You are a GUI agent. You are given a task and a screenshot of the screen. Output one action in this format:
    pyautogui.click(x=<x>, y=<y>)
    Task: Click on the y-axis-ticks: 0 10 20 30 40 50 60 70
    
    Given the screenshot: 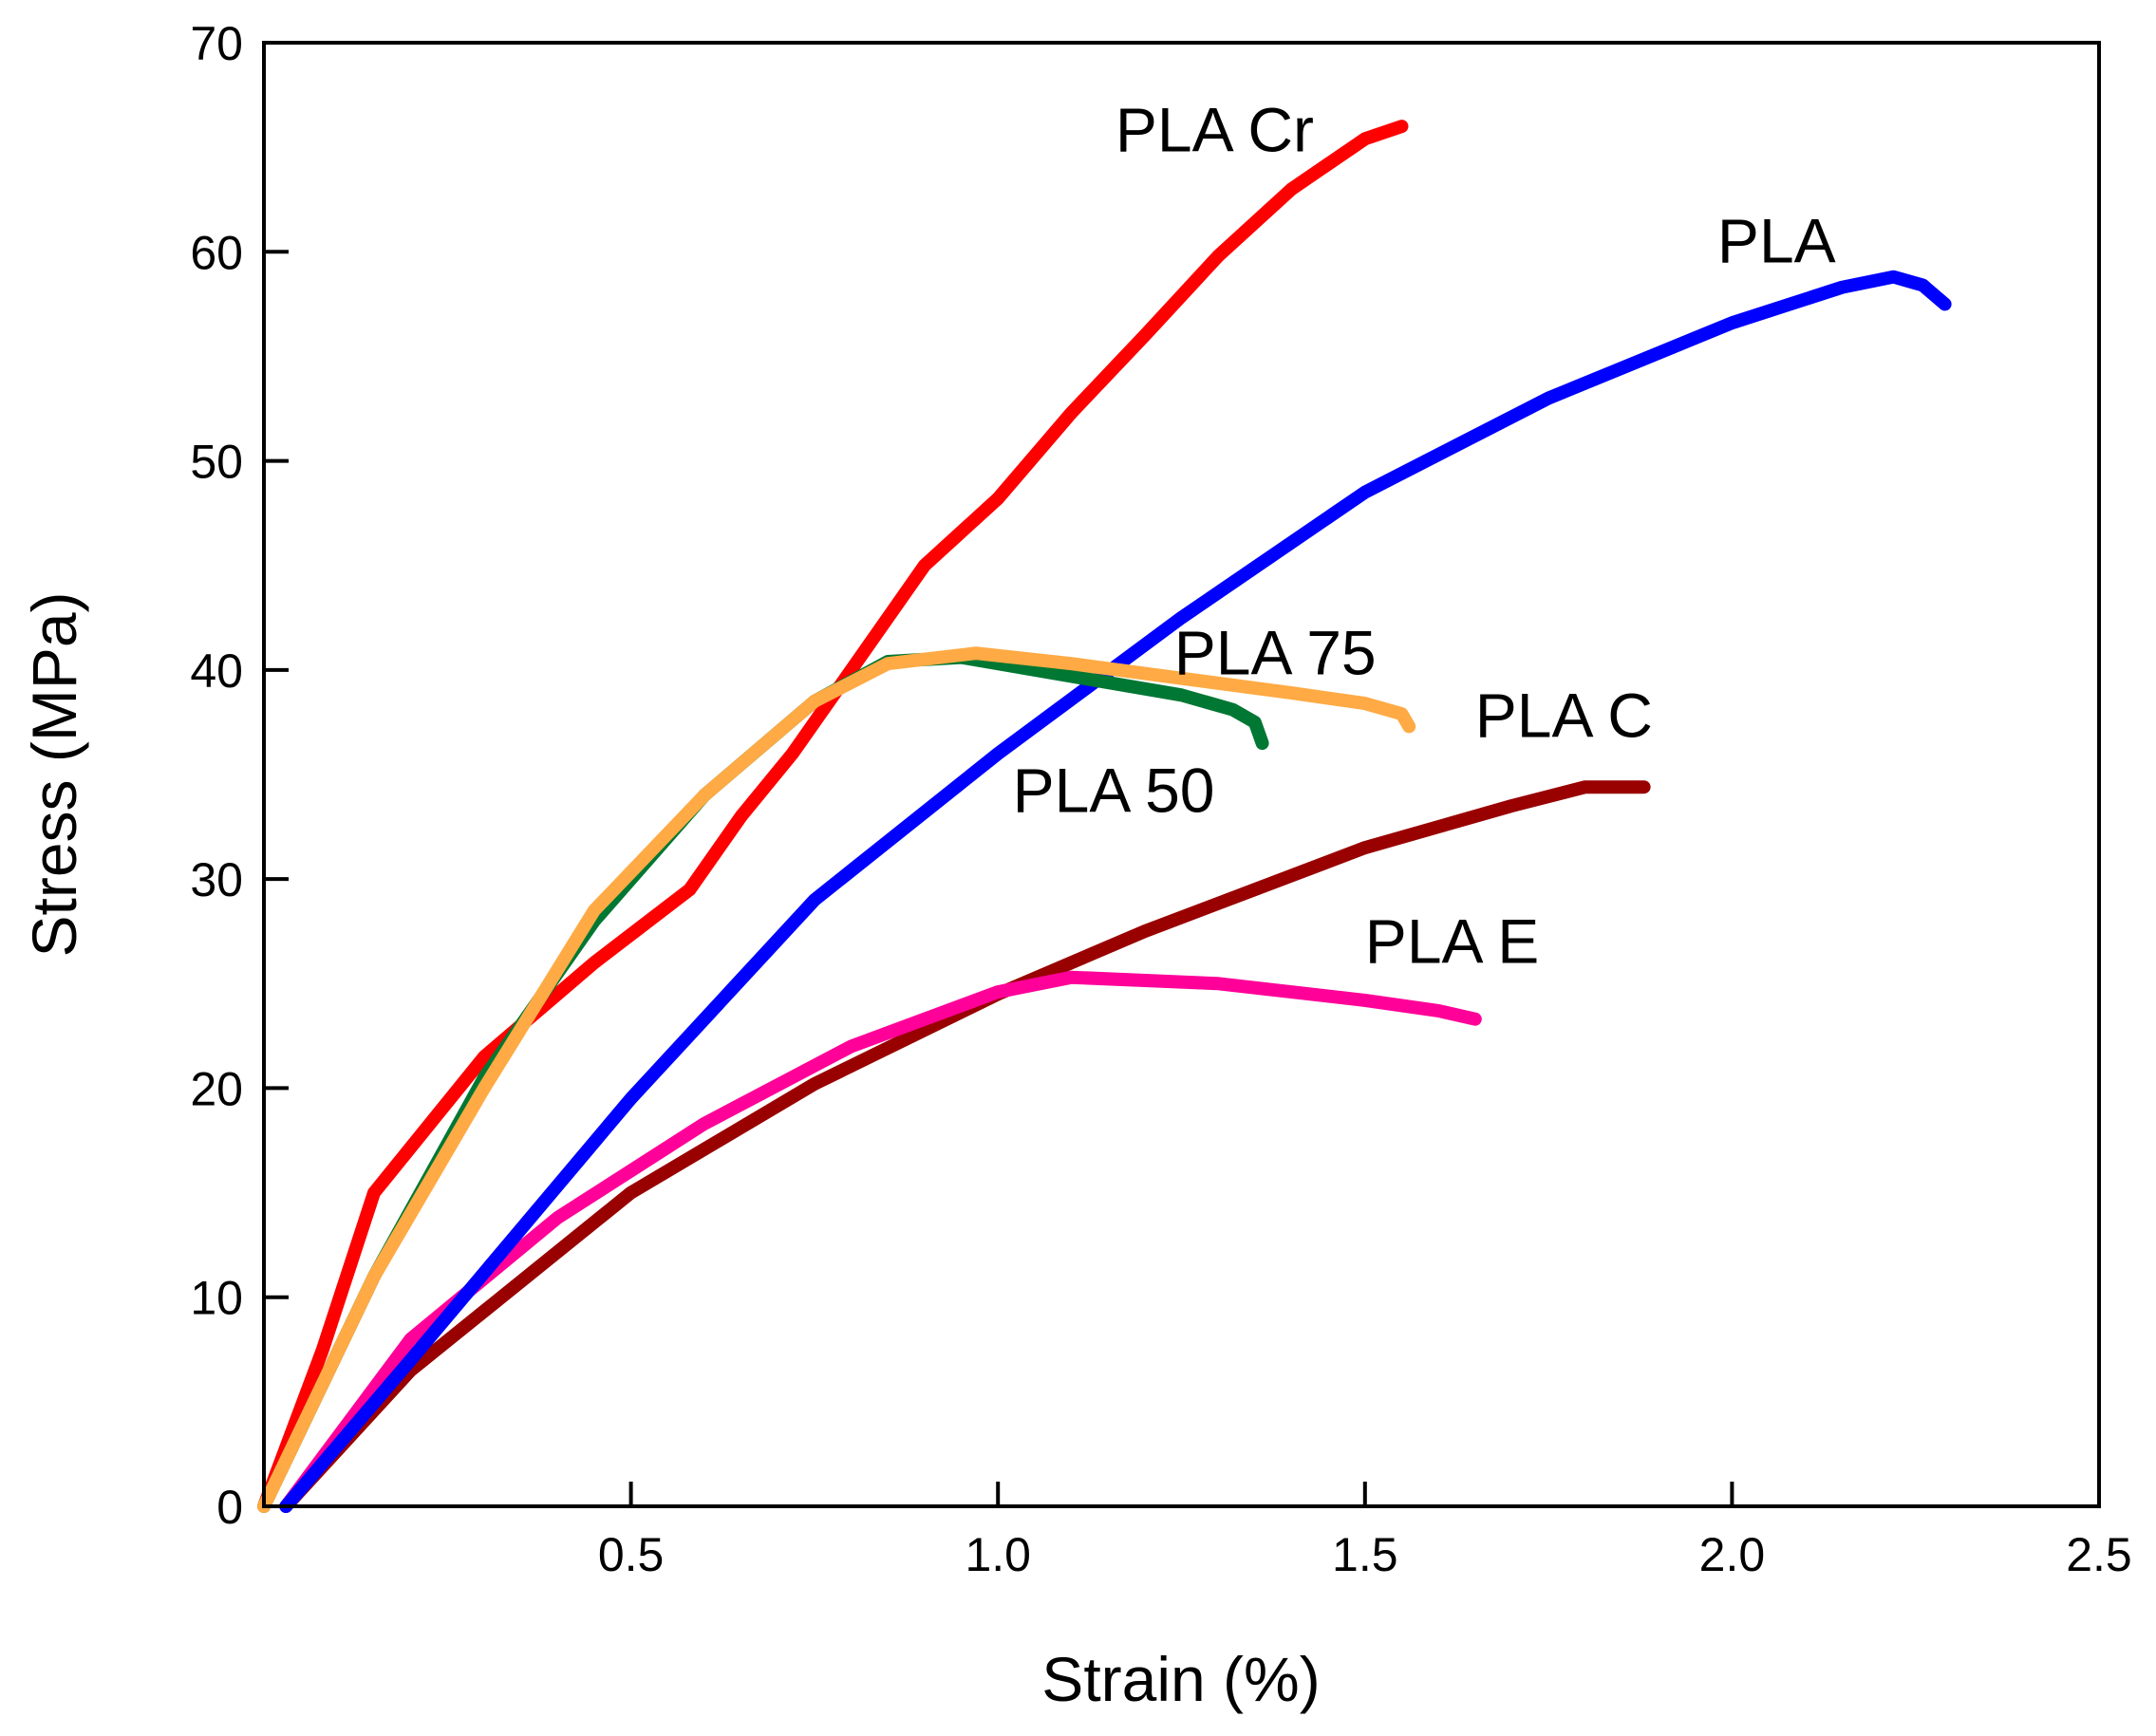 What is the action you would take?
    pyautogui.click(x=239, y=775)
    